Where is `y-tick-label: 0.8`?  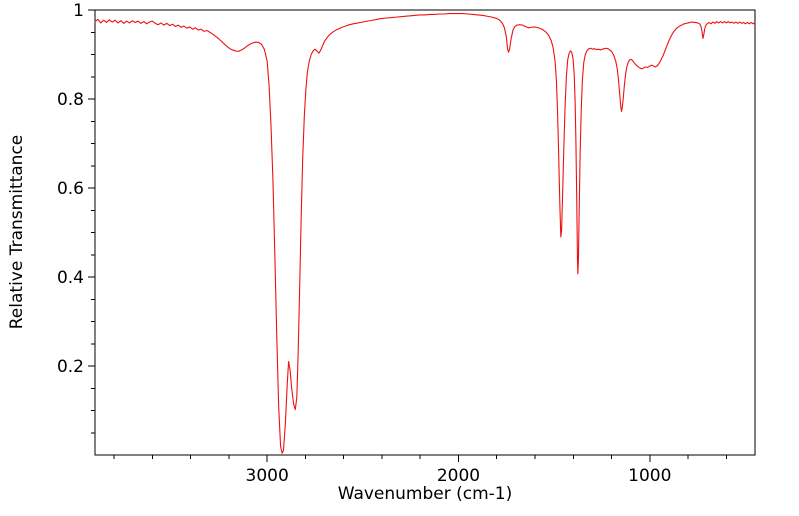 y-tick-label: 0.8 is located at coordinates (70, 100).